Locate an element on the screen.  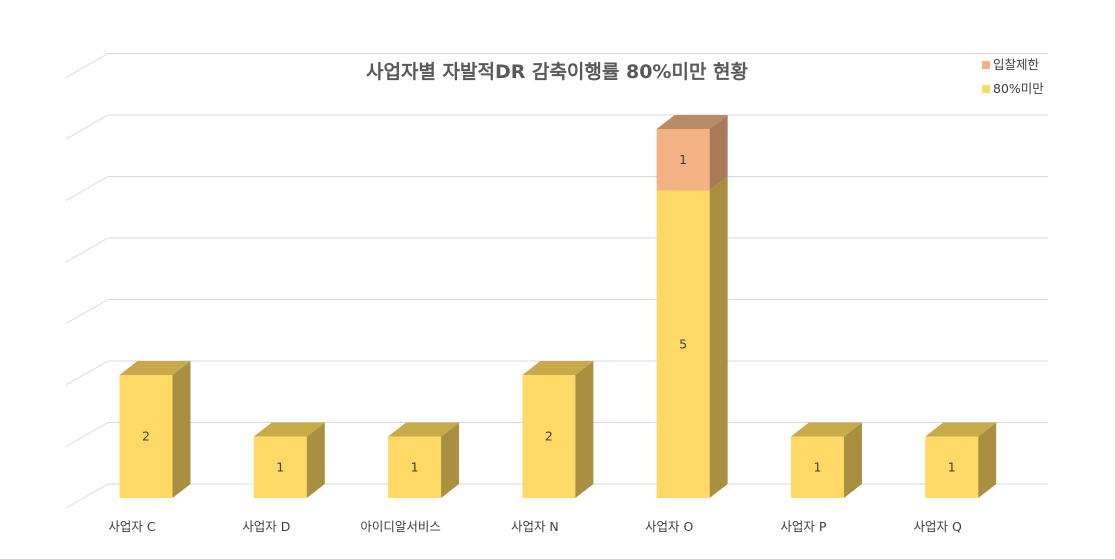
category-label: 사업자 C is located at coordinates (131, 526).